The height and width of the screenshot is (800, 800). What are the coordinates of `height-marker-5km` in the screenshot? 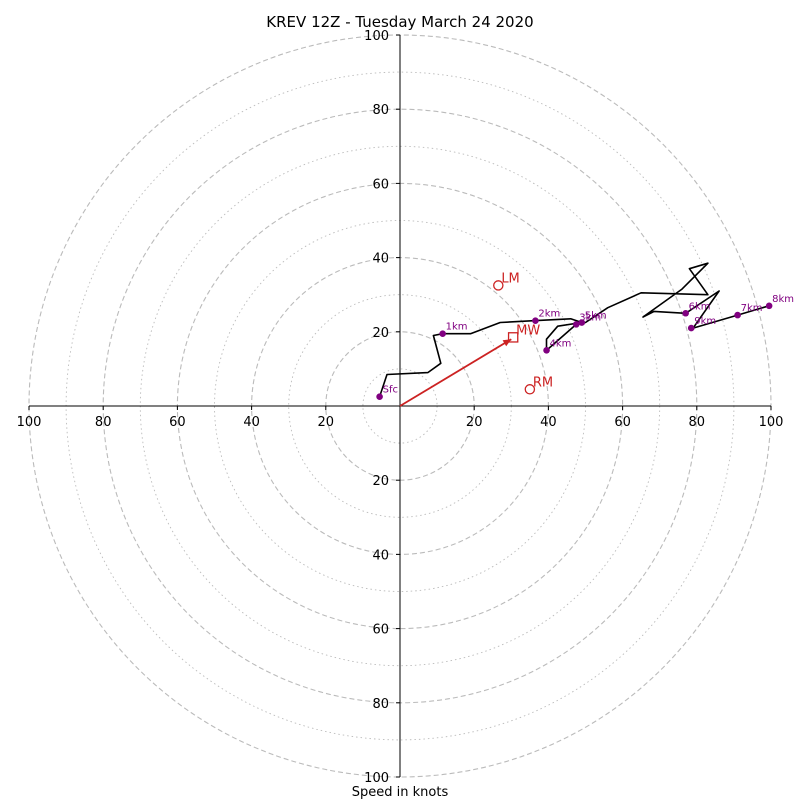 It's located at (582, 322).